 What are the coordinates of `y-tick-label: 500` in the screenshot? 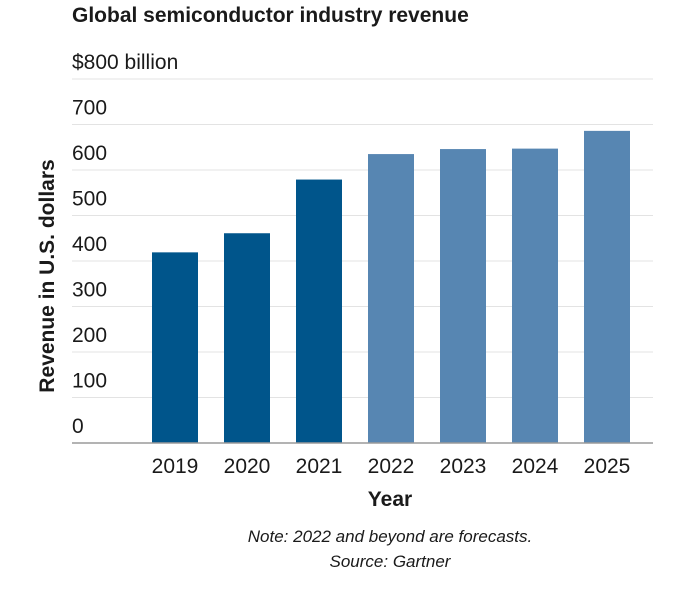 It's located at (89, 199).